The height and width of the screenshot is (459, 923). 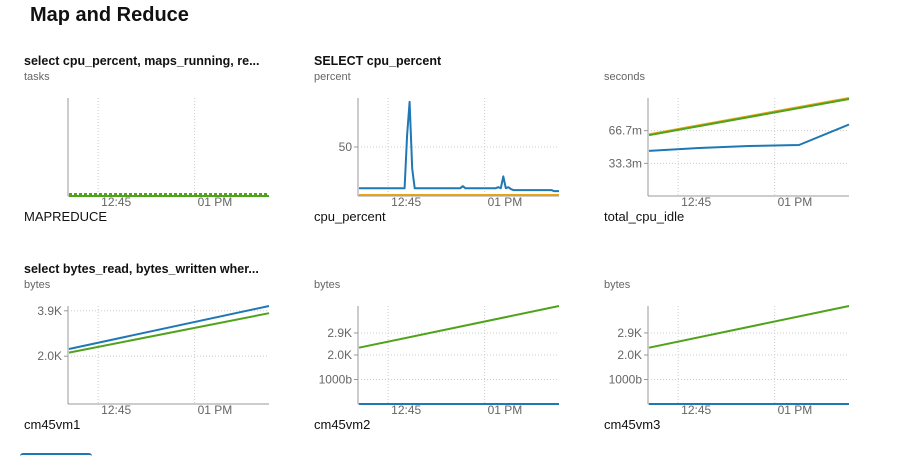 What do you see at coordinates (37, 77) in the screenshot?
I see `chart-unit: tasks` at bounding box center [37, 77].